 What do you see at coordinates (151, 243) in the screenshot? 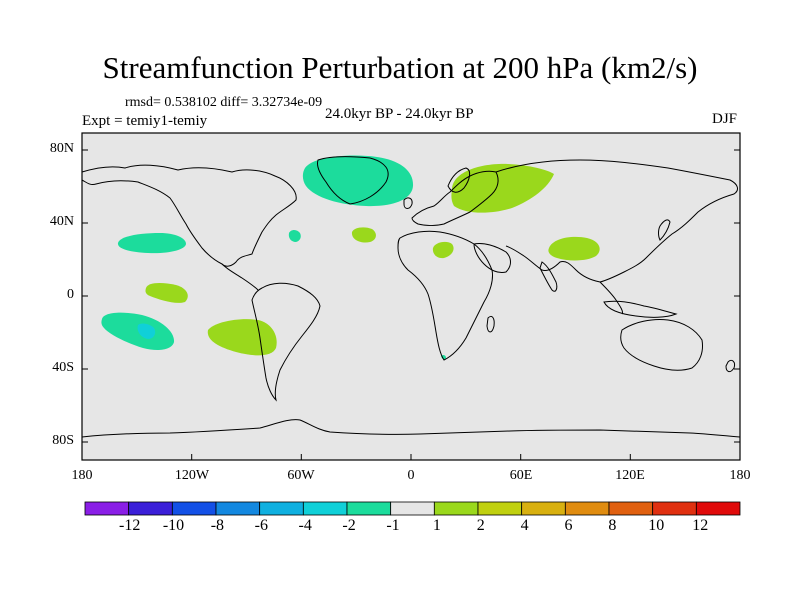
I see `region-north-pacific-subtropical` at bounding box center [151, 243].